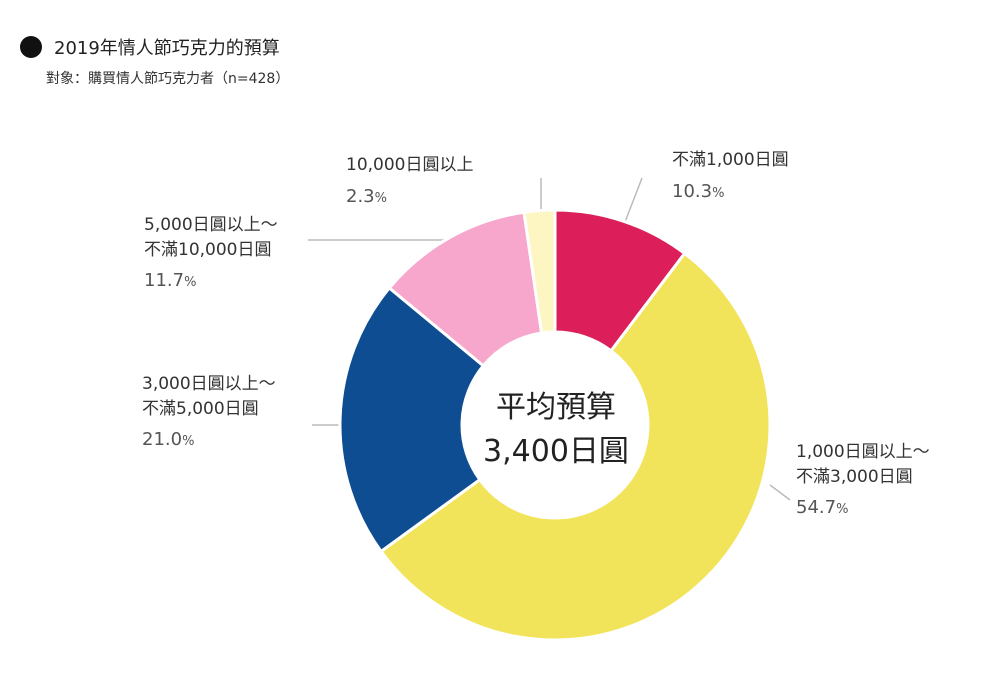  I want to click on slice-label-1000-3000: 1,000日圓以上～ 不滿3,000日圓 54.7%, so click(863, 480).